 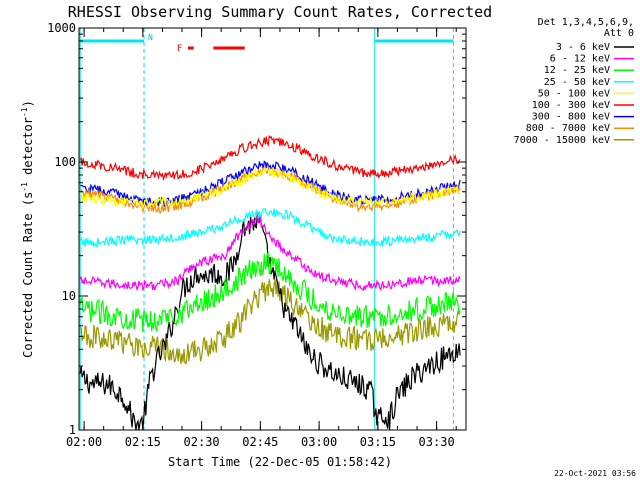 What do you see at coordinates (319, 442) in the screenshot?
I see `x-tick-label: 03:00` at bounding box center [319, 442].